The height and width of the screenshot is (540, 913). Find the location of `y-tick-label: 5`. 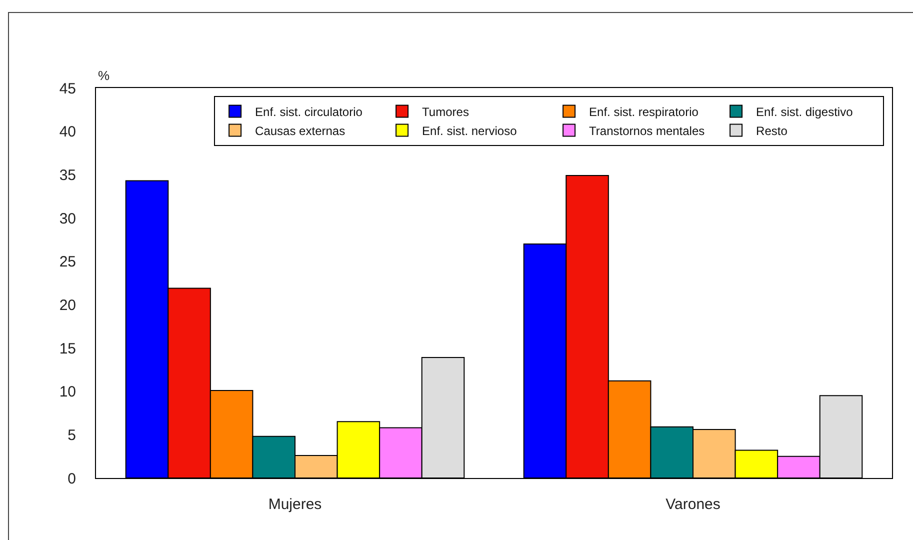

y-tick-label: 5 is located at coordinates (72, 435).